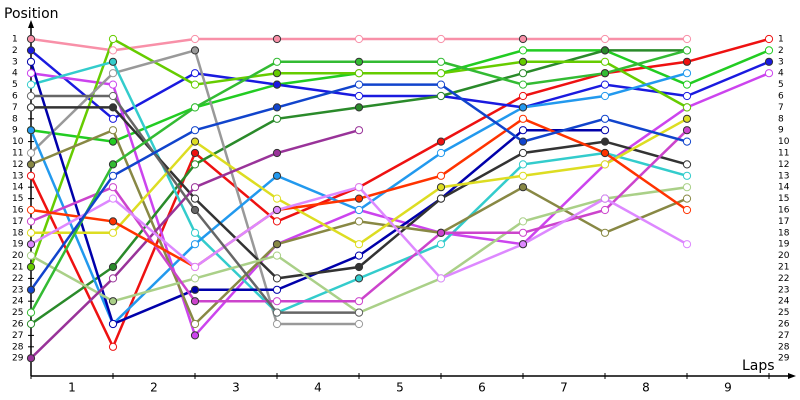 Image resolution: width=800 pixels, height=400 pixels. What do you see at coordinates (17, 336) in the screenshot?
I see `y-tick-label: 27` at bounding box center [17, 336].